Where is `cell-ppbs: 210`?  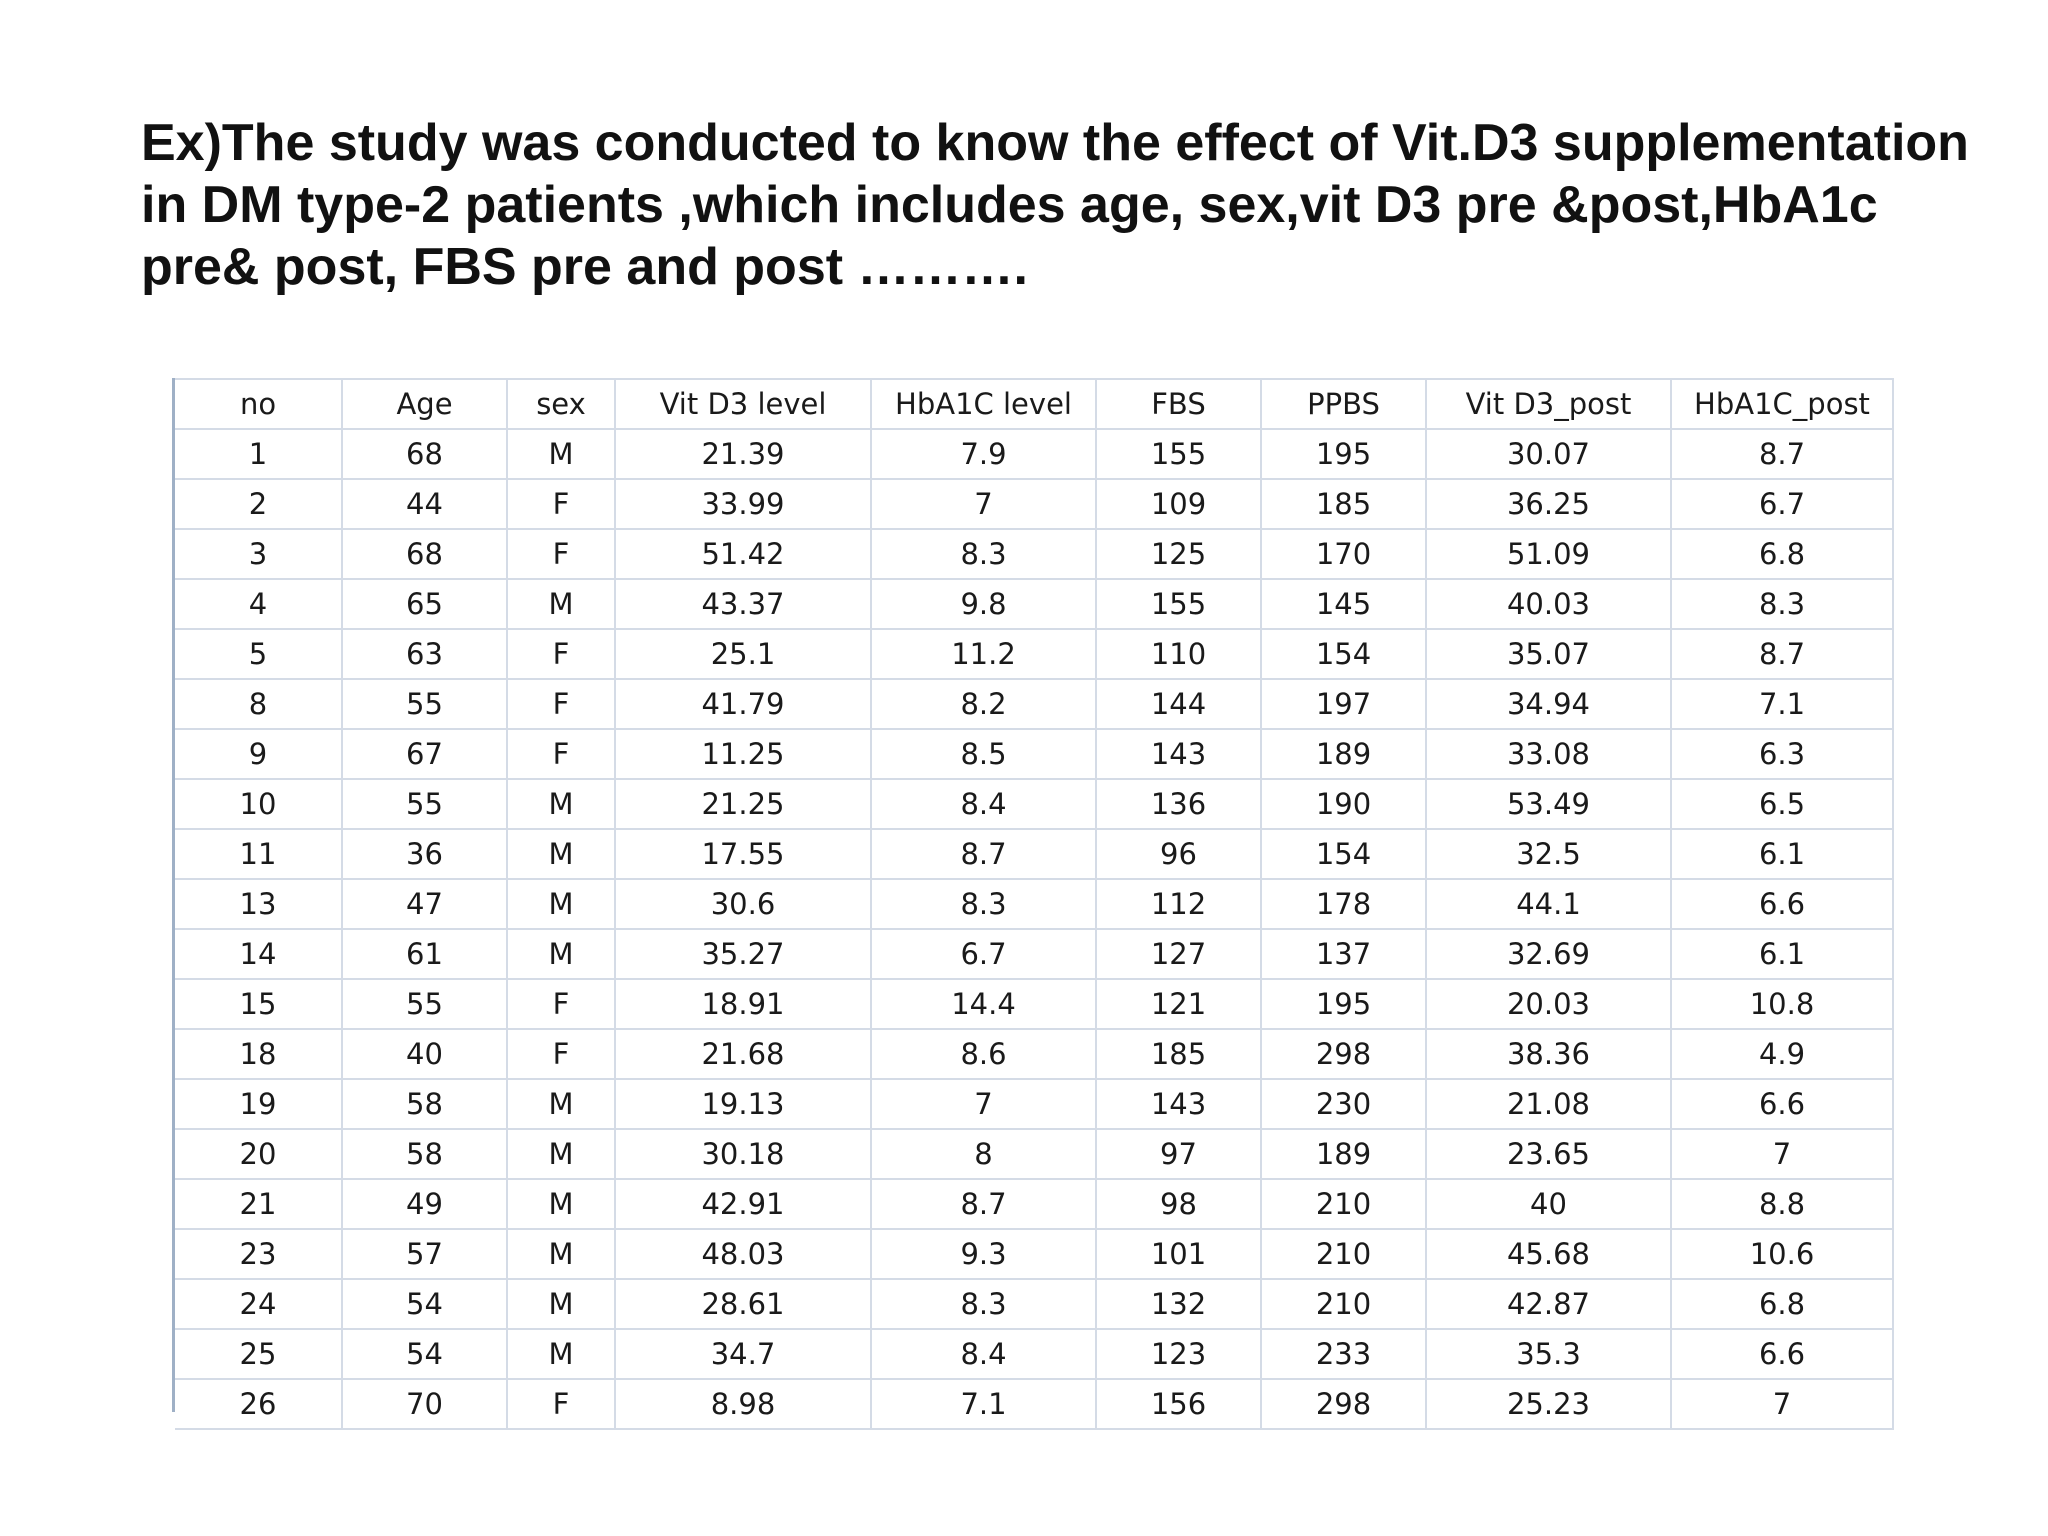
cell-ppbs: 210 is located at coordinates (1344, 1304).